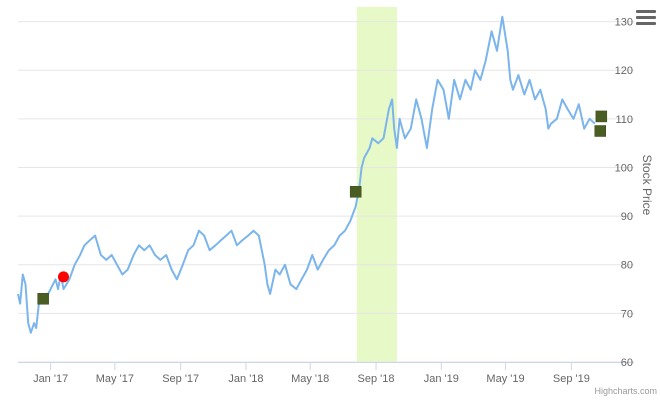 The height and width of the screenshot is (400, 660). What do you see at coordinates (115, 379) in the screenshot?
I see `x-tick-label: May '17` at bounding box center [115, 379].